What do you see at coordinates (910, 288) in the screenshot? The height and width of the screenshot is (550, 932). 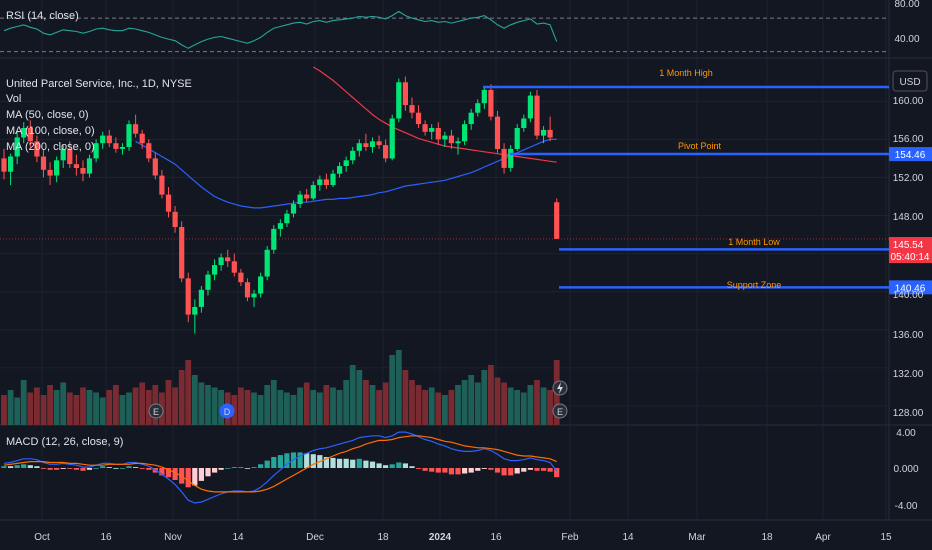 I see `level-price-label: 140.46` at bounding box center [910, 288].